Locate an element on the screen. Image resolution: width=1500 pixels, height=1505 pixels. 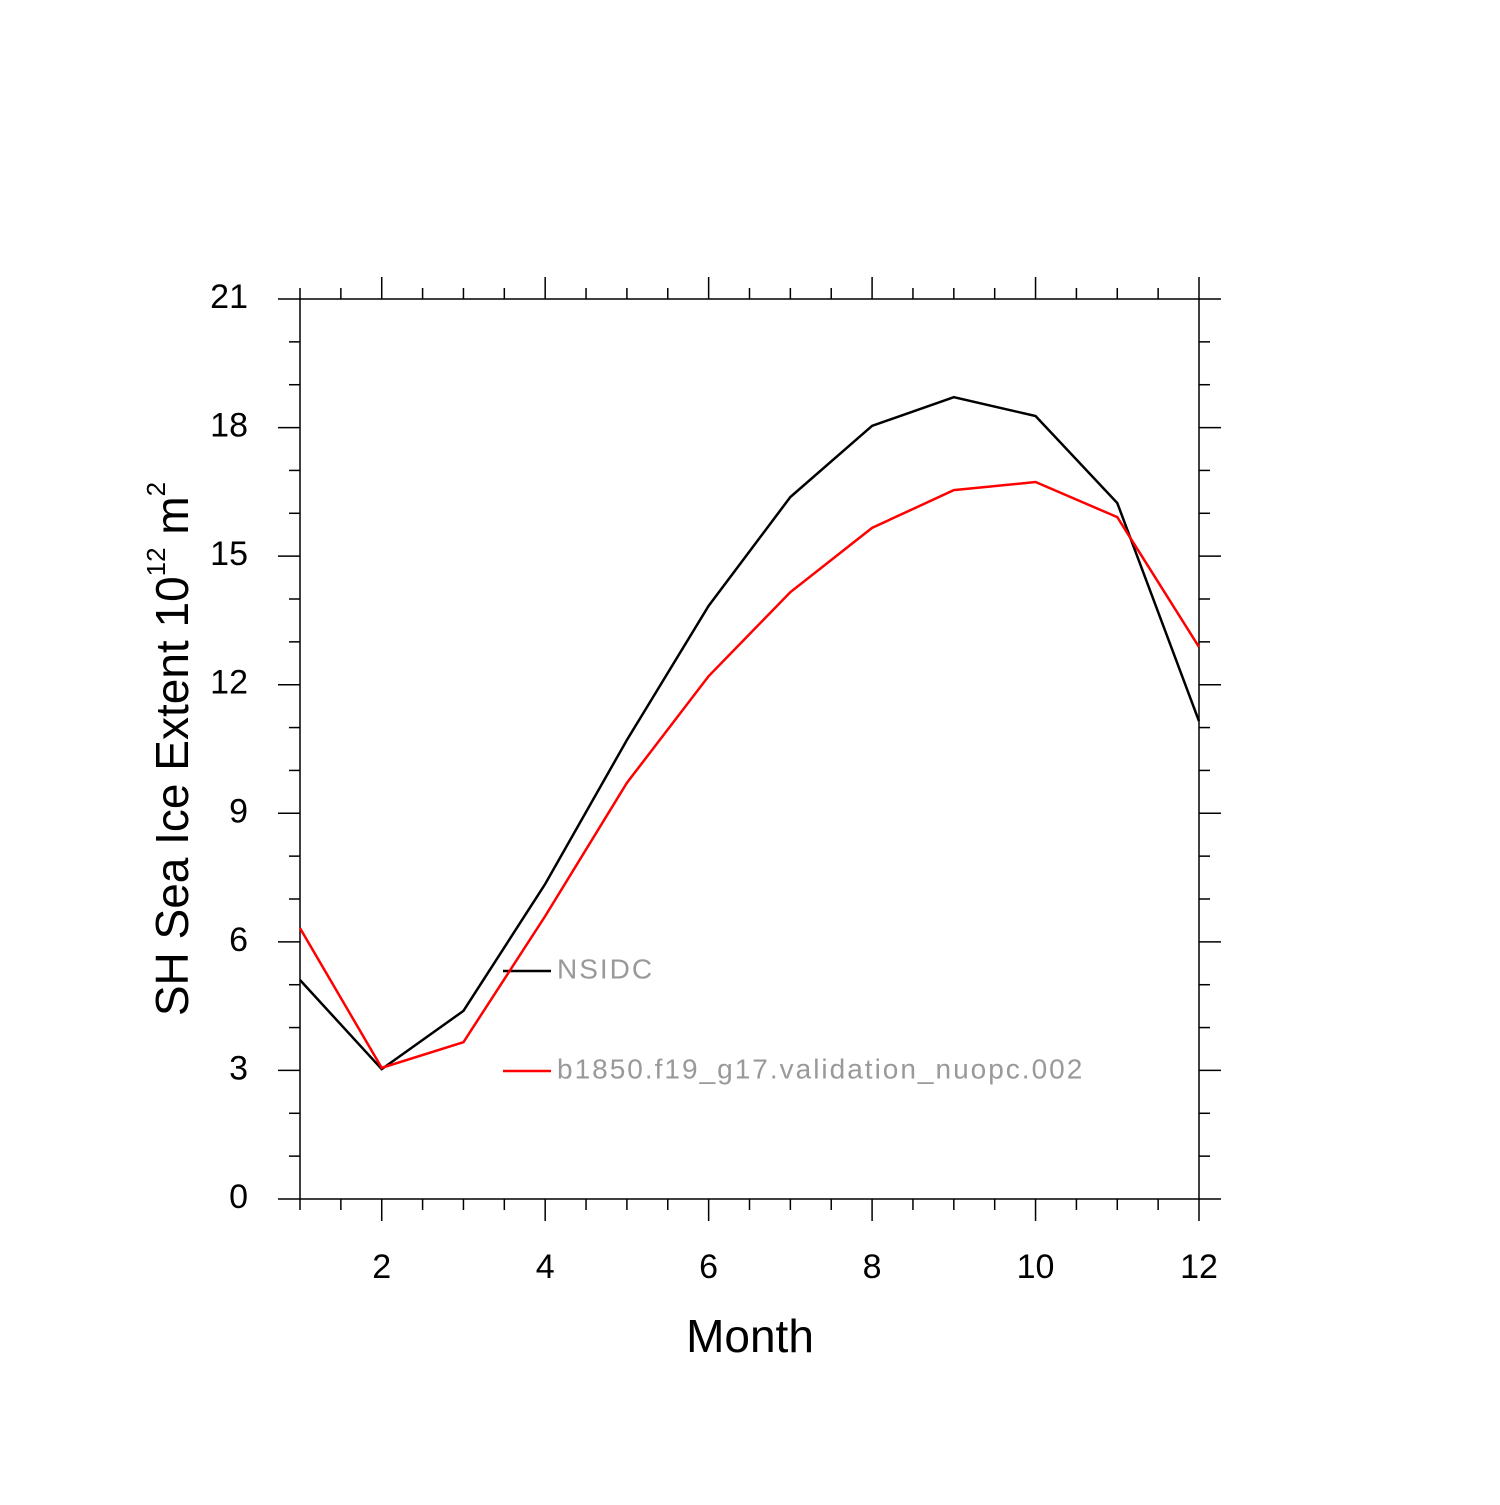
x-tick-label: 8 is located at coordinates (872, 1267).